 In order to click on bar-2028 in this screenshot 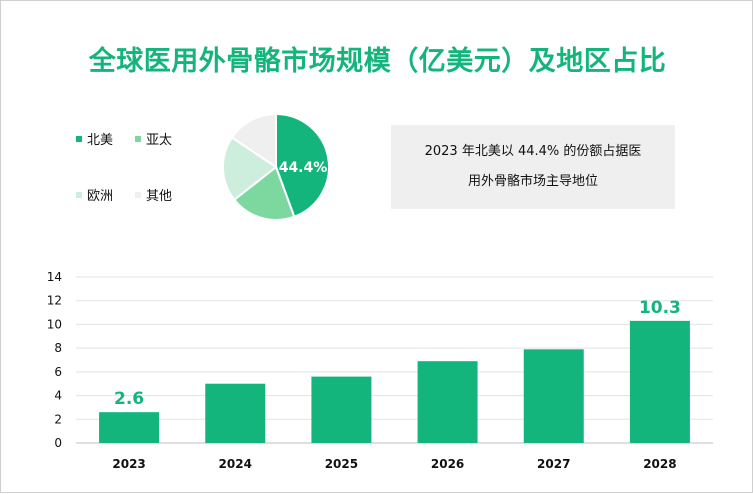, I will do `click(659, 381)`.